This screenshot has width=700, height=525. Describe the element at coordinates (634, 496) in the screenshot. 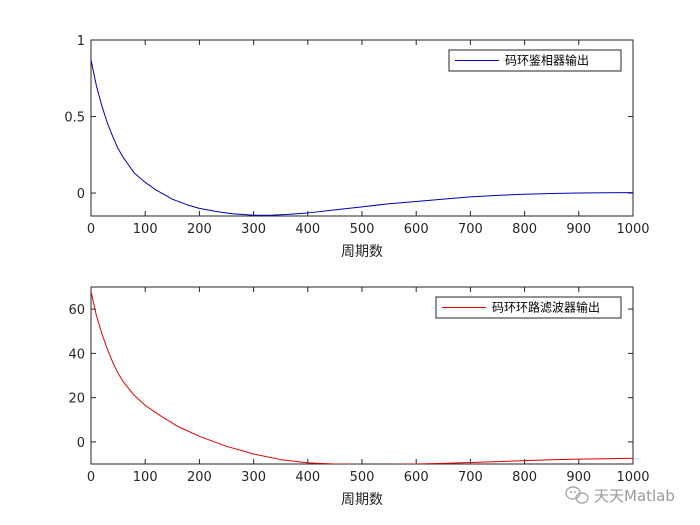

I see `watermark-text: 天天Matlab` at that location.